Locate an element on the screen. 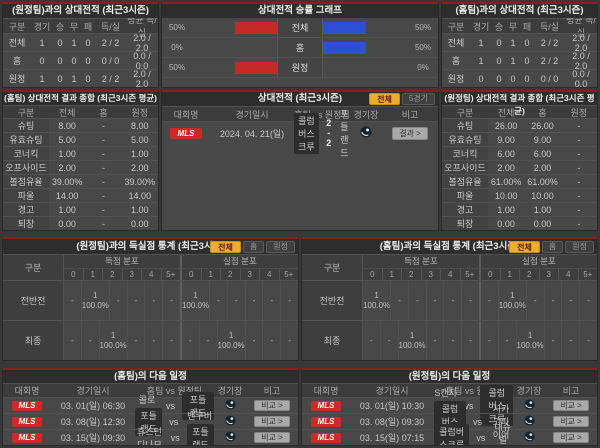 The width and height of the screenshot is (600, 448). stat-value: 1.00 is located at coordinates (506, 209).